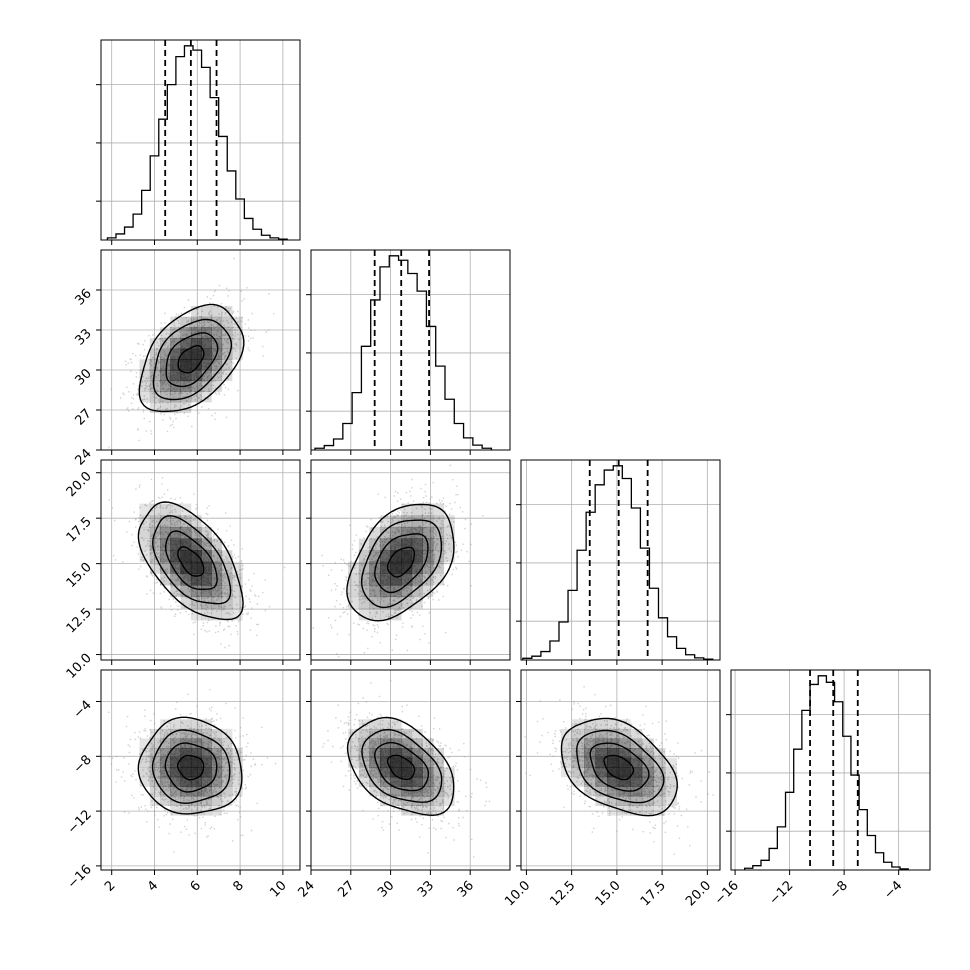 Image resolution: width=970 pixels, height=970 pixels. I want to click on x-tick-label: −12, so click(781, 893).